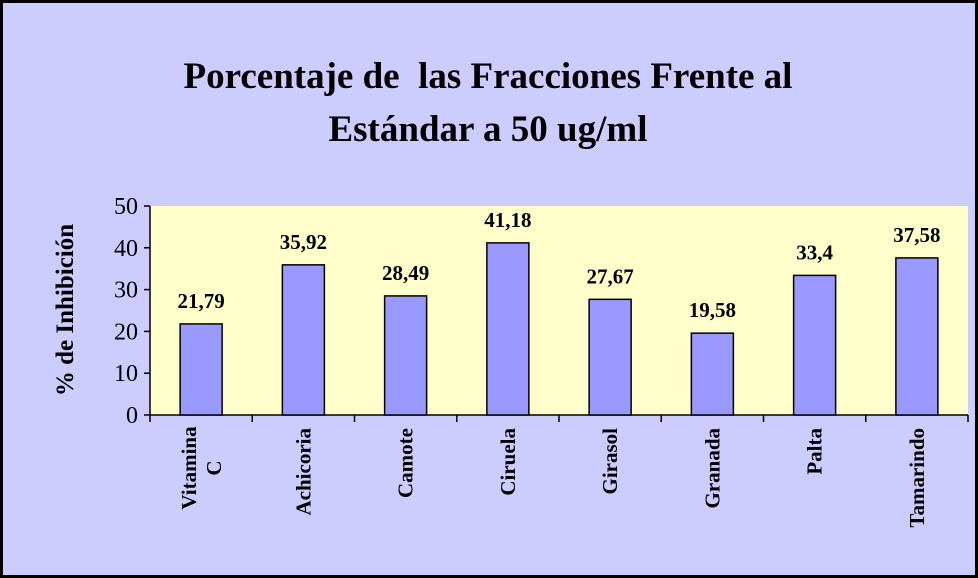  I want to click on value-label: 27,67, so click(610, 276).